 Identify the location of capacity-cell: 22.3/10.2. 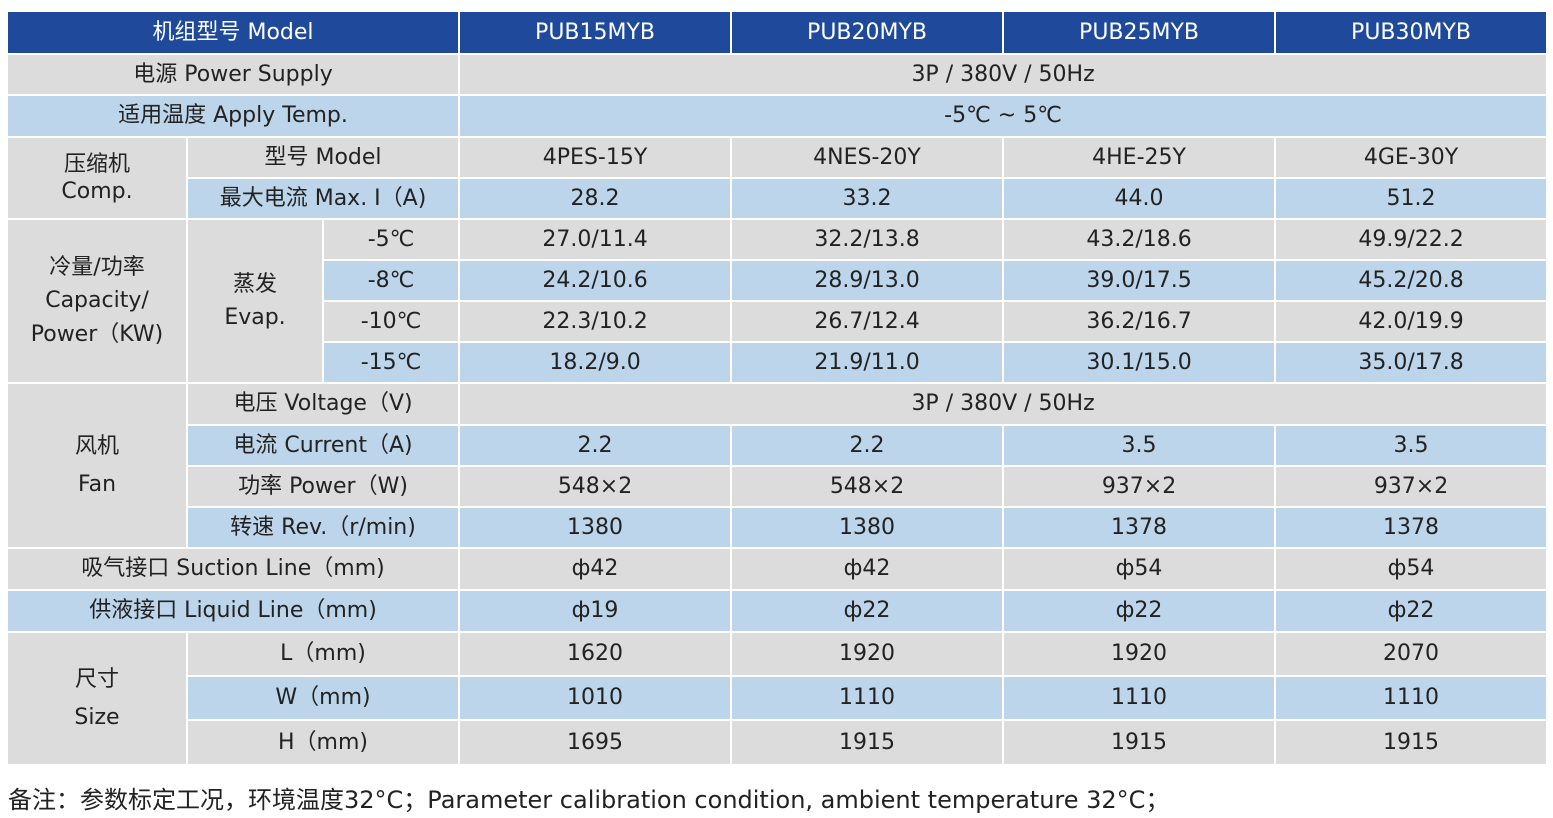
(595, 321).